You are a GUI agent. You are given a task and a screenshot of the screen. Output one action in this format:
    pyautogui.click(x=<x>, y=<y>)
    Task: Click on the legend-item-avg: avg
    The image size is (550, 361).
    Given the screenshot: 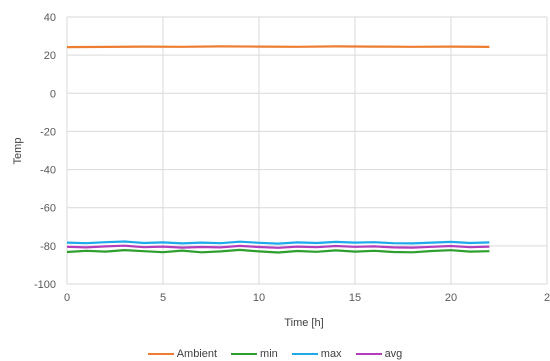 What is the action you would take?
    pyautogui.click(x=379, y=353)
    